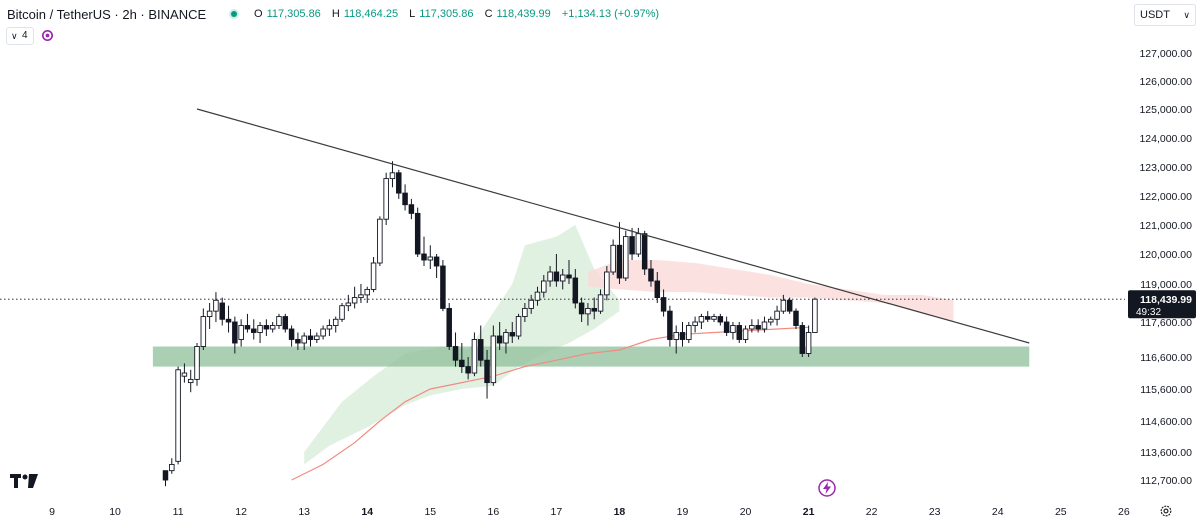 This screenshot has width=1200, height=522. I want to click on price-tick-label: 122,000.00, so click(1165, 197).